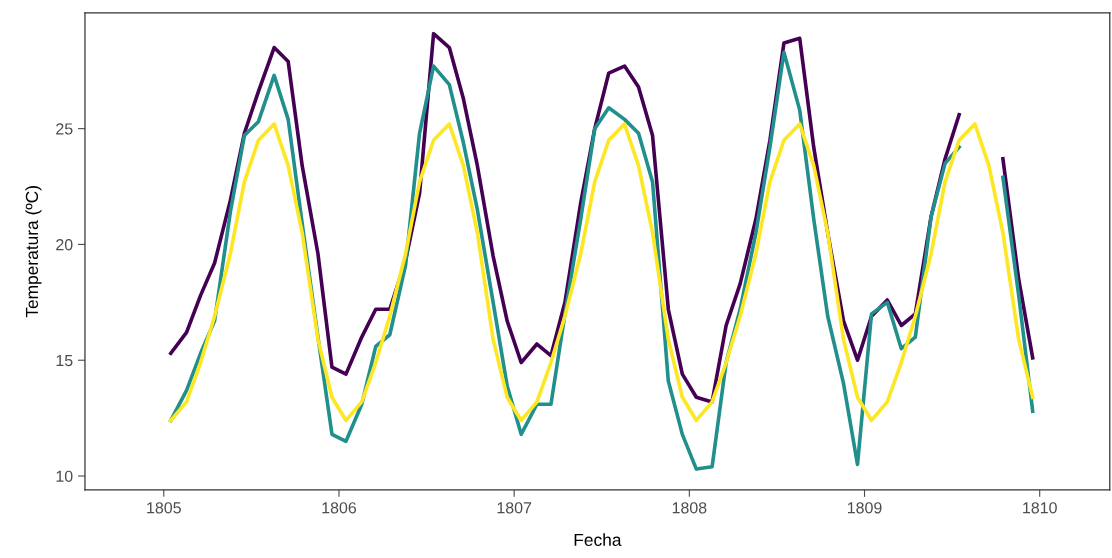  Describe the element at coordinates (598, 540) in the screenshot. I see `x-axis-title: Fecha` at that location.